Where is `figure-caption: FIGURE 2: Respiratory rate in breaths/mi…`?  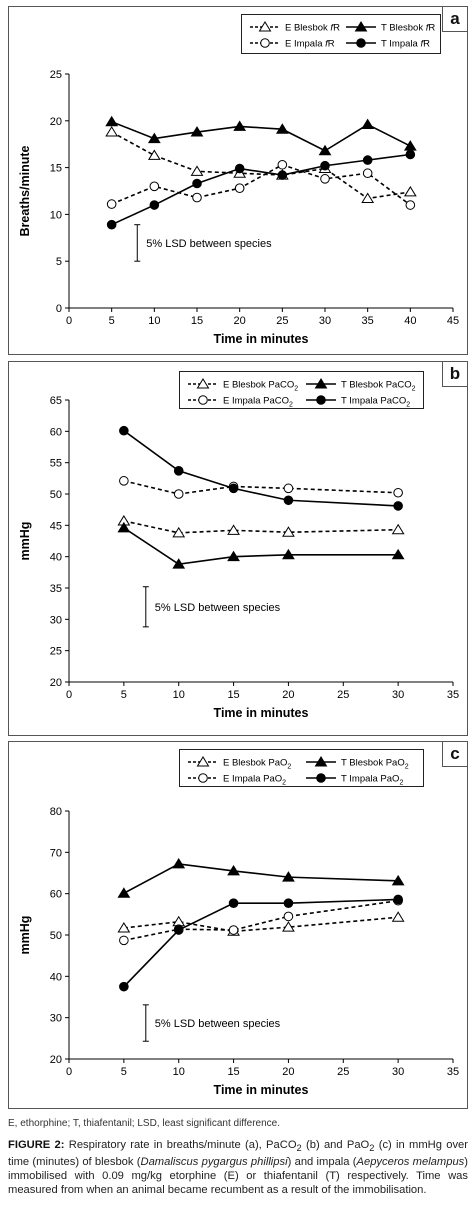
figure-caption: FIGURE 2: Respiratory rate in breaths/mi… is located at coordinates (238, 1167).